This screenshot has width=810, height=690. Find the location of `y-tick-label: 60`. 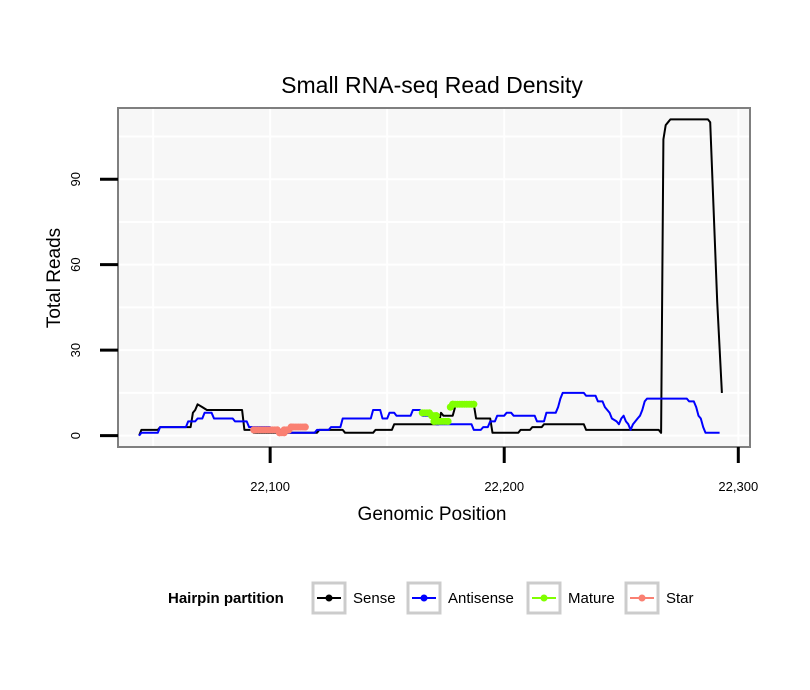

y-tick-label: 60 is located at coordinates (75, 264).